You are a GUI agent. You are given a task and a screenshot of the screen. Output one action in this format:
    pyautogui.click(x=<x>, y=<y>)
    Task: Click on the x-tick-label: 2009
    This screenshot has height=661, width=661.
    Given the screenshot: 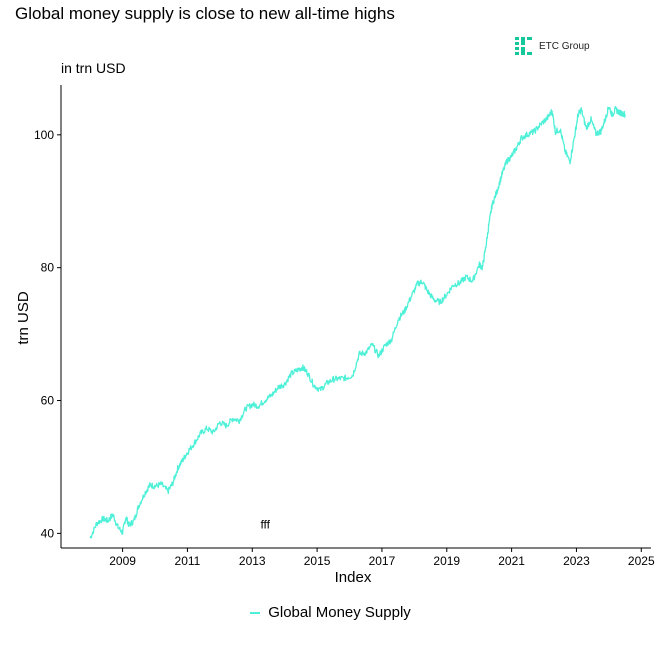 What is the action you would take?
    pyautogui.click(x=122, y=561)
    